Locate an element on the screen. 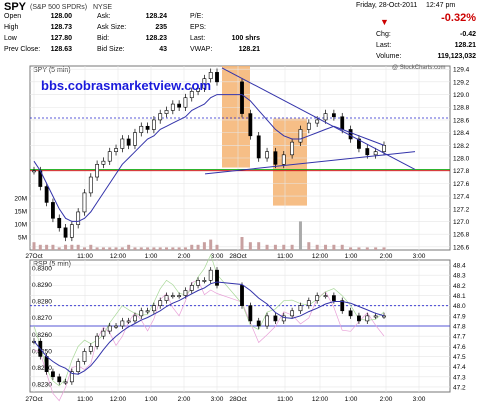 Image resolution: width=480 pixels, height=406 pixels. quote-value: 127.80 is located at coordinates (61, 38).